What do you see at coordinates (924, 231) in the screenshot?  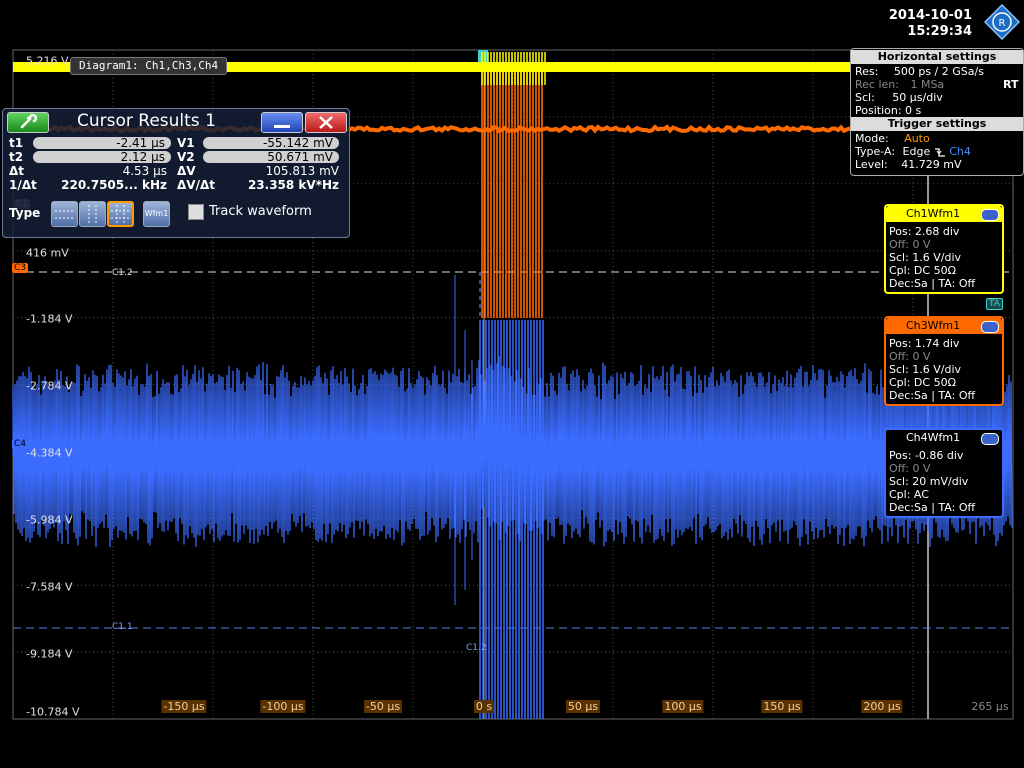 I see `ch1-pos: Pos: 2.68 div` at bounding box center [924, 231].